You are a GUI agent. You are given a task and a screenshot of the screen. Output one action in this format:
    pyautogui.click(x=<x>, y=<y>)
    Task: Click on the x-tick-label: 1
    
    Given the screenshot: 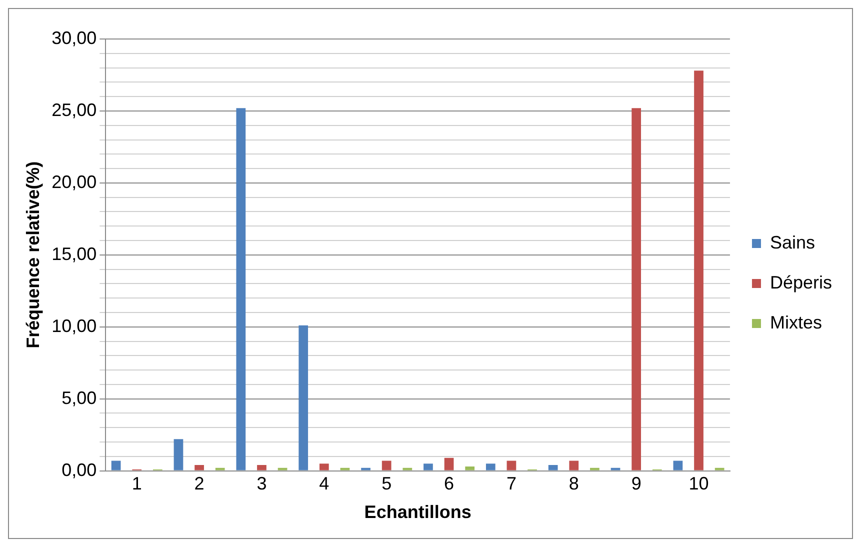 What is the action you would take?
    pyautogui.click(x=137, y=484)
    